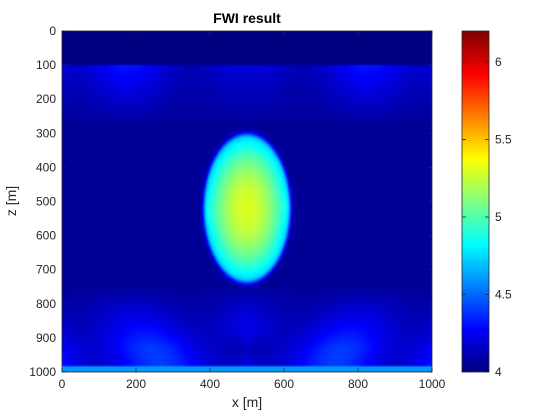 Image resolution: width=560 pixels, height=420 pixels. What do you see at coordinates (46, 99) in the screenshot?
I see `y-tick-label: 200` at bounding box center [46, 99].